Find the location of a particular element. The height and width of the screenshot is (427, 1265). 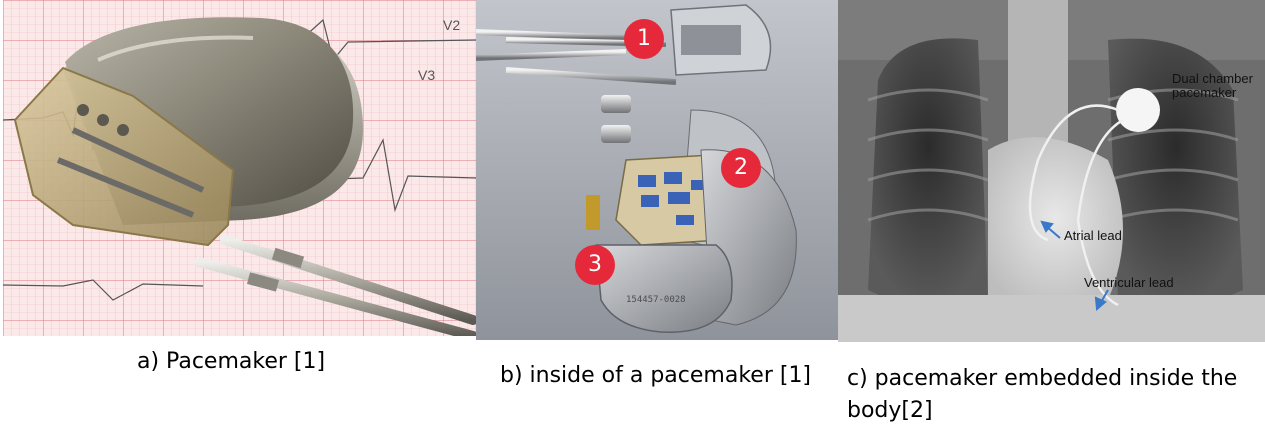

marker-1-label: 1 is located at coordinates (644, 38).